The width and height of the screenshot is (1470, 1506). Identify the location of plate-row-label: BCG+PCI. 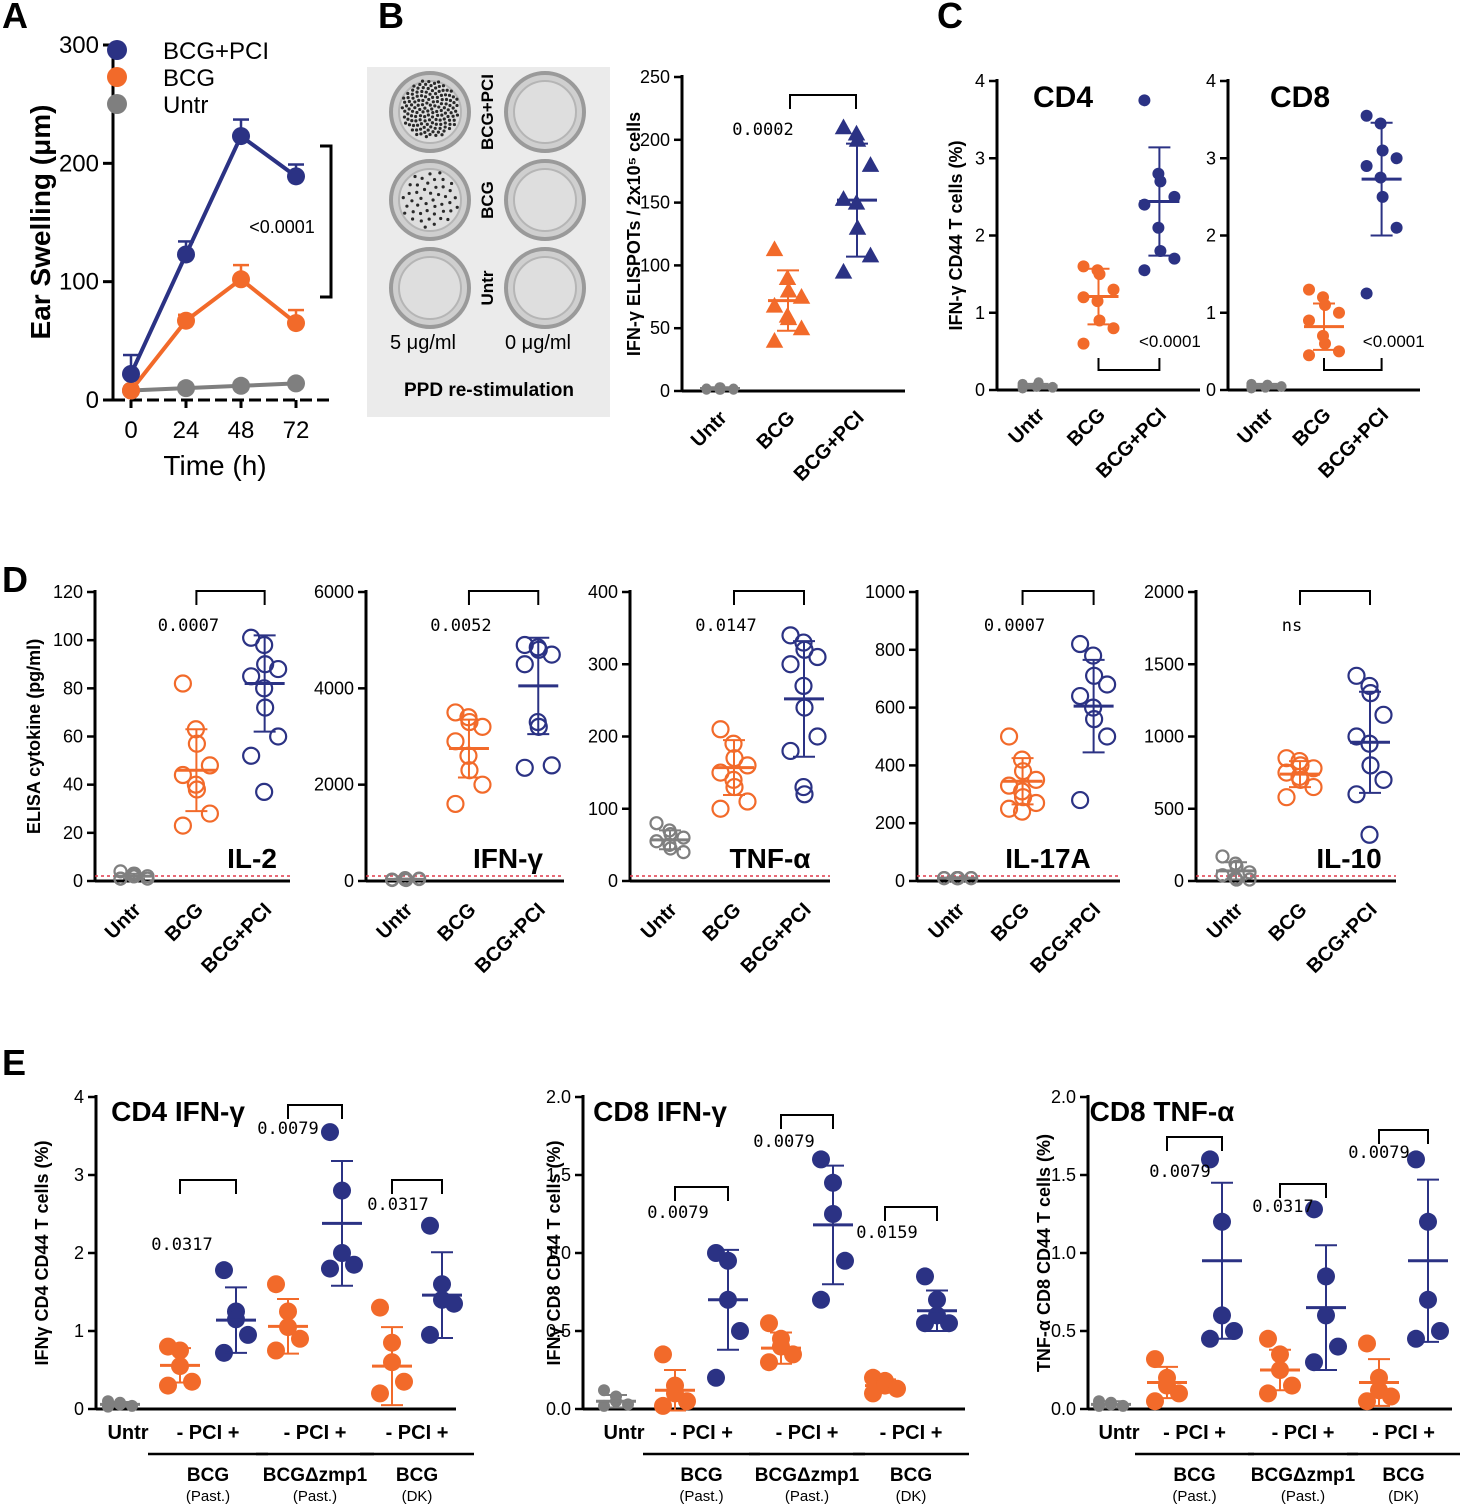
(487, 112).